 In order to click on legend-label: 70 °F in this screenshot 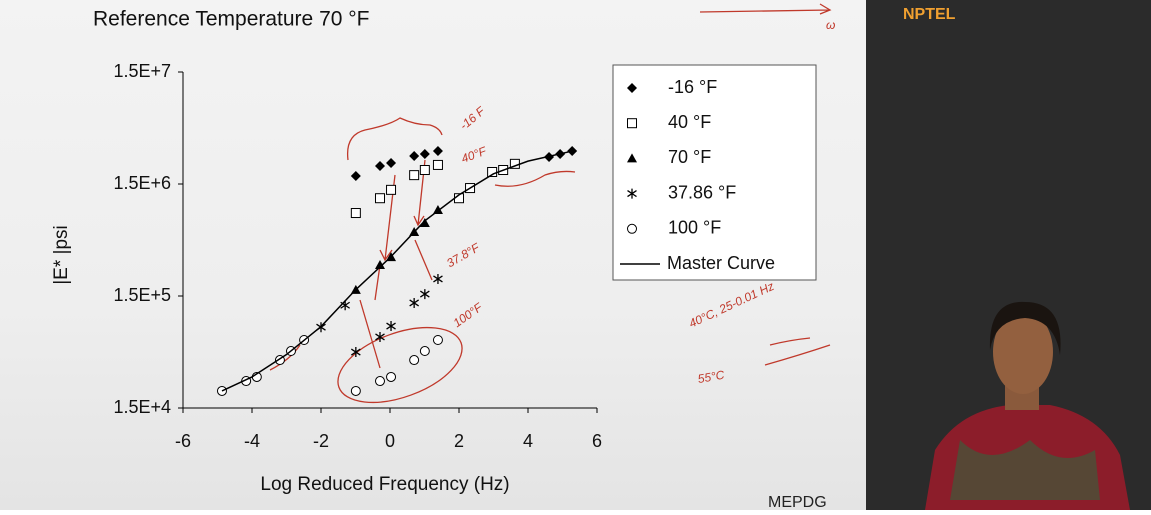, I will do `click(689, 157)`.